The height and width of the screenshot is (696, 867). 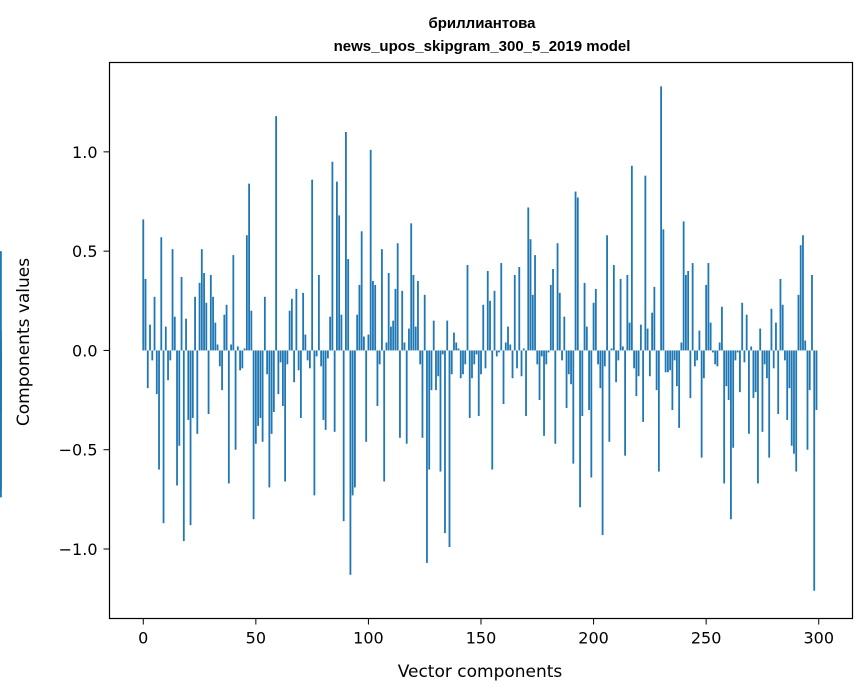 What do you see at coordinates (143, 638) in the screenshot?
I see `x-tick-label: 0` at bounding box center [143, 638].